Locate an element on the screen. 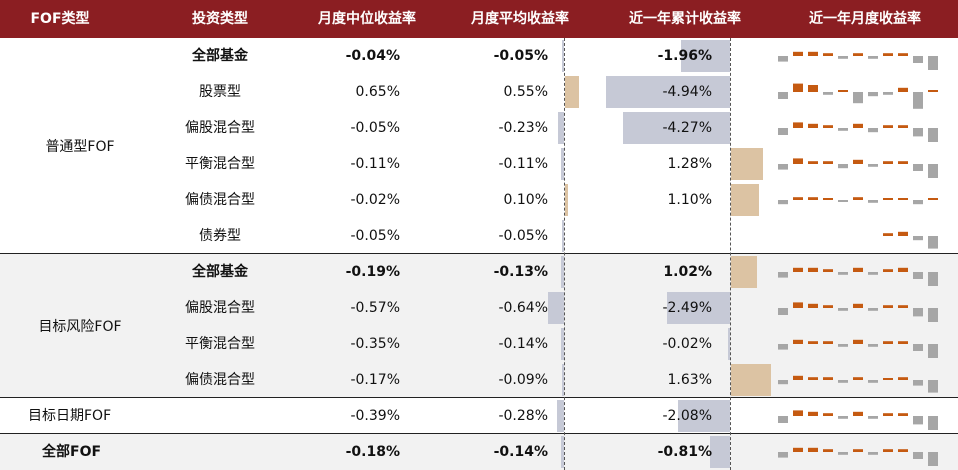 The height and width of the screenshot is (470, 958). cell-monthly-average: -0.14% is located at coordinates (520, 452).